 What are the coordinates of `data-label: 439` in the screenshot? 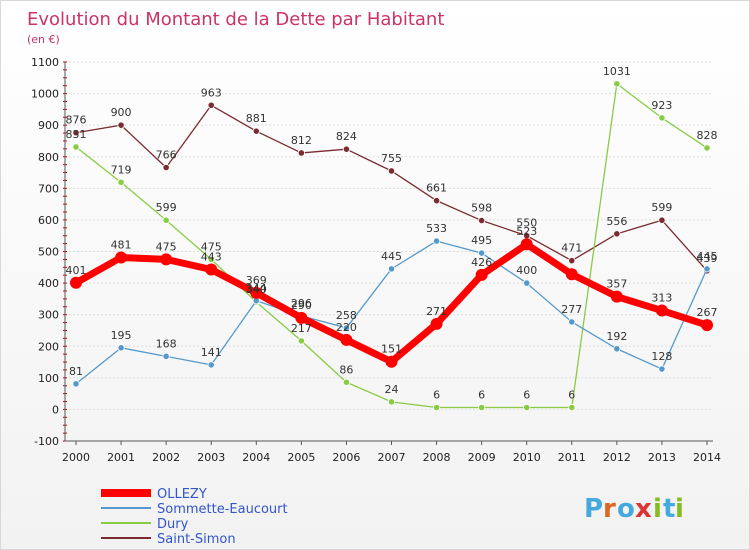 It's located at (707, 258).